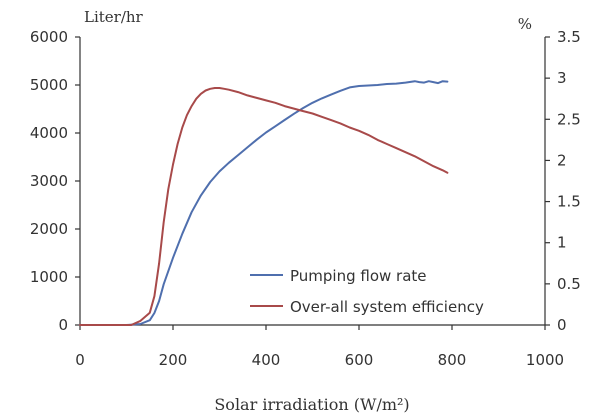 The image size is (593, 418). I want to click on right-y-tick-label: 3, so click(562, 78).